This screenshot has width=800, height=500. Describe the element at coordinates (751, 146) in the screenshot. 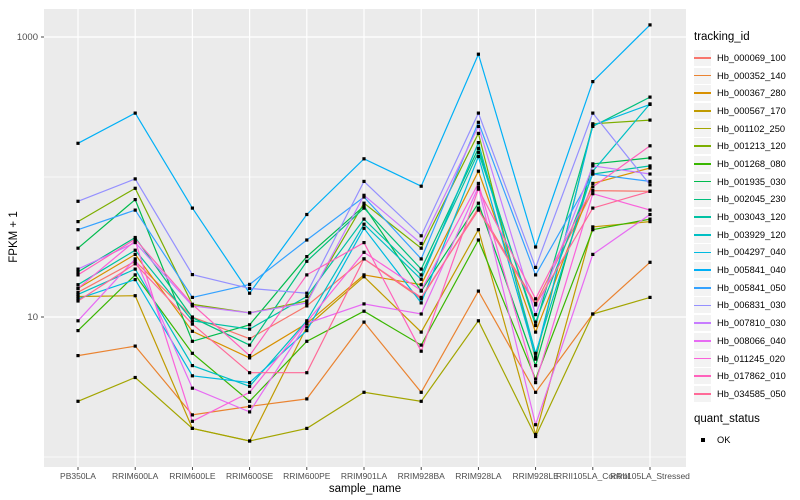

I see `legend-item-label: Hb_001213_120` at that location.